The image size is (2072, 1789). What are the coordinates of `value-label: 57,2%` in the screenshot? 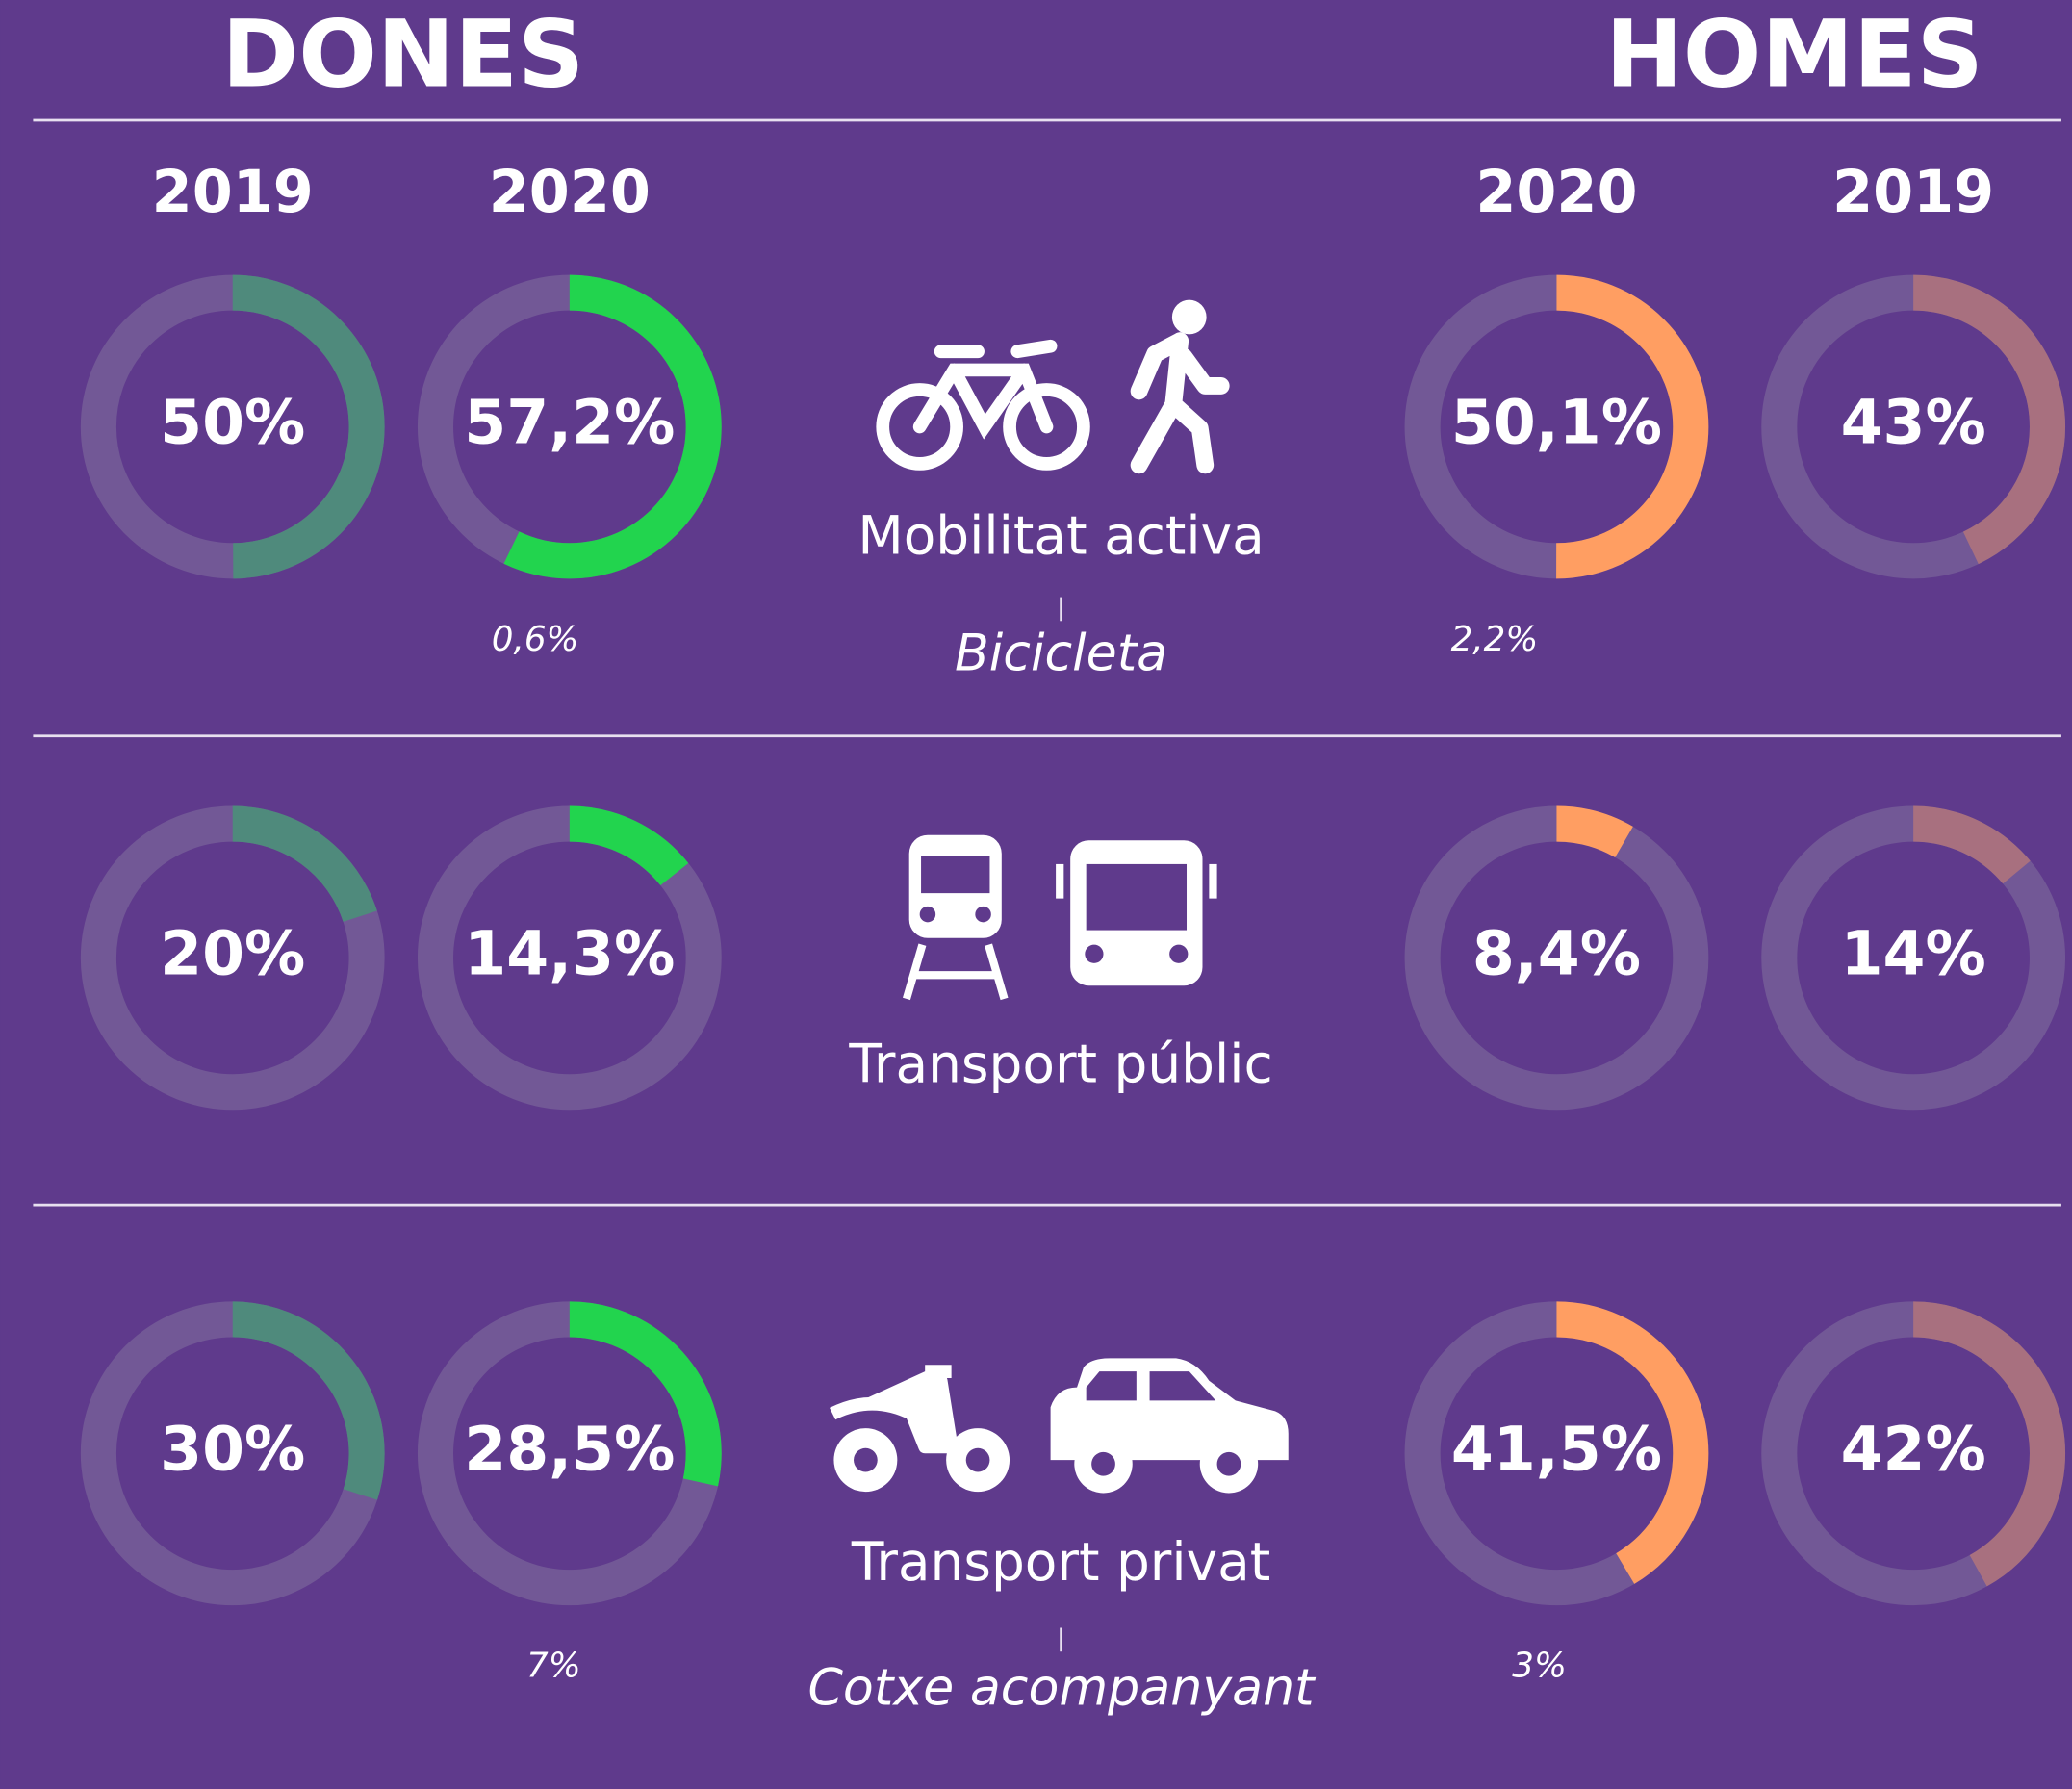 It's located at (569, 422).